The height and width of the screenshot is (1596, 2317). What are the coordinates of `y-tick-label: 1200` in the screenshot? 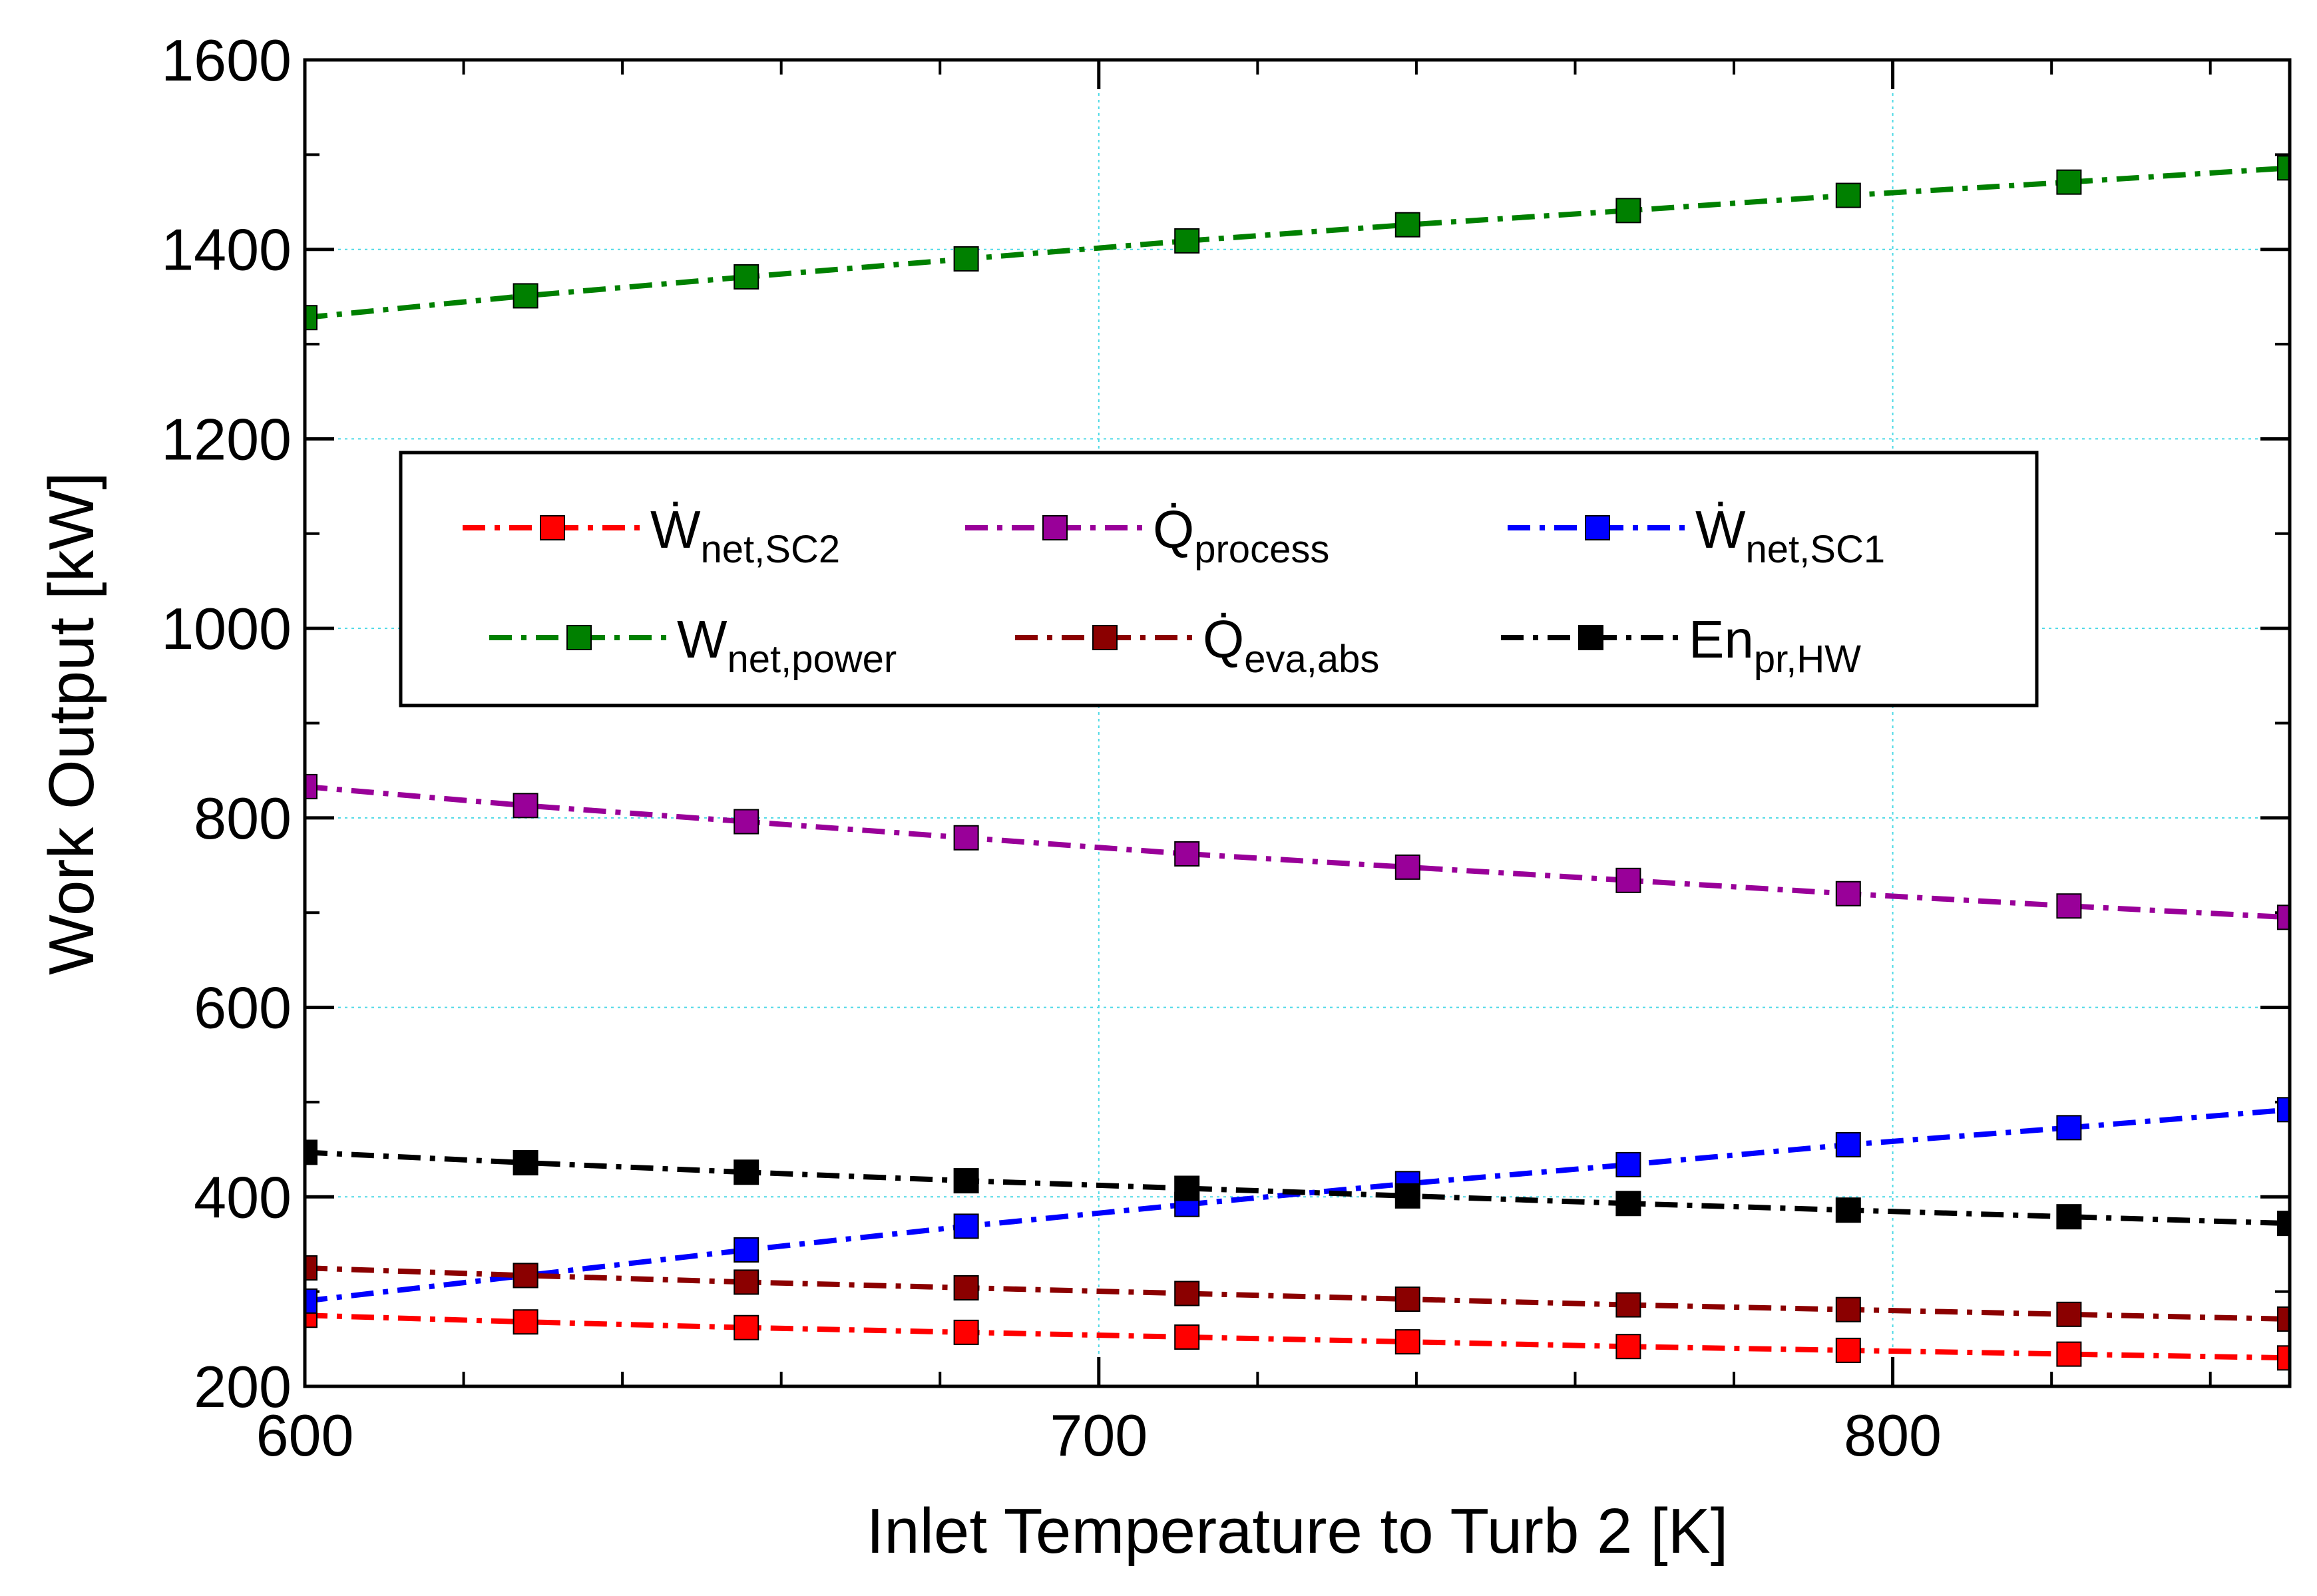 It's located at (226, 439).